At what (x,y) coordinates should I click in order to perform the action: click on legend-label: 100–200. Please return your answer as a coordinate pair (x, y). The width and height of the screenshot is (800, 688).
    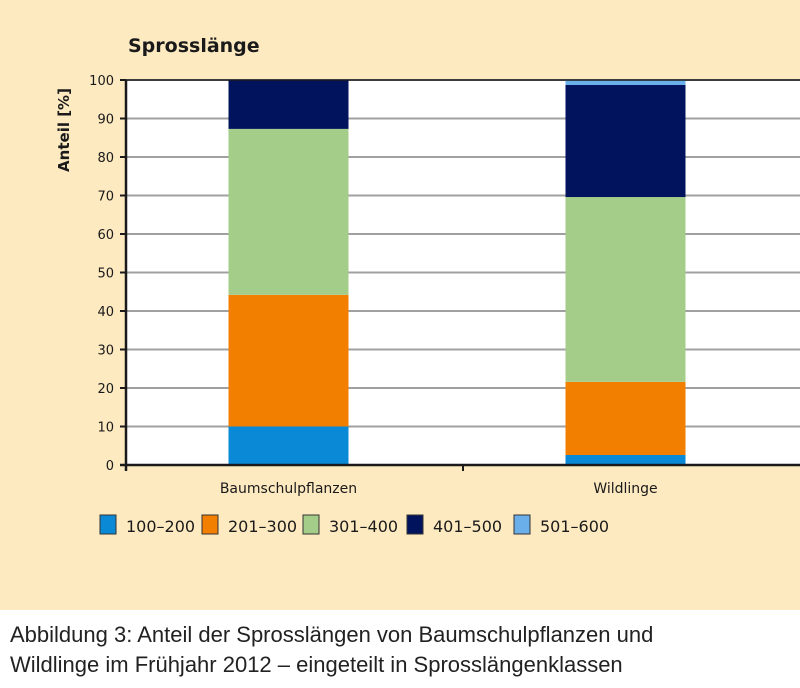
    Looking at the image, I should click on (160, 526).